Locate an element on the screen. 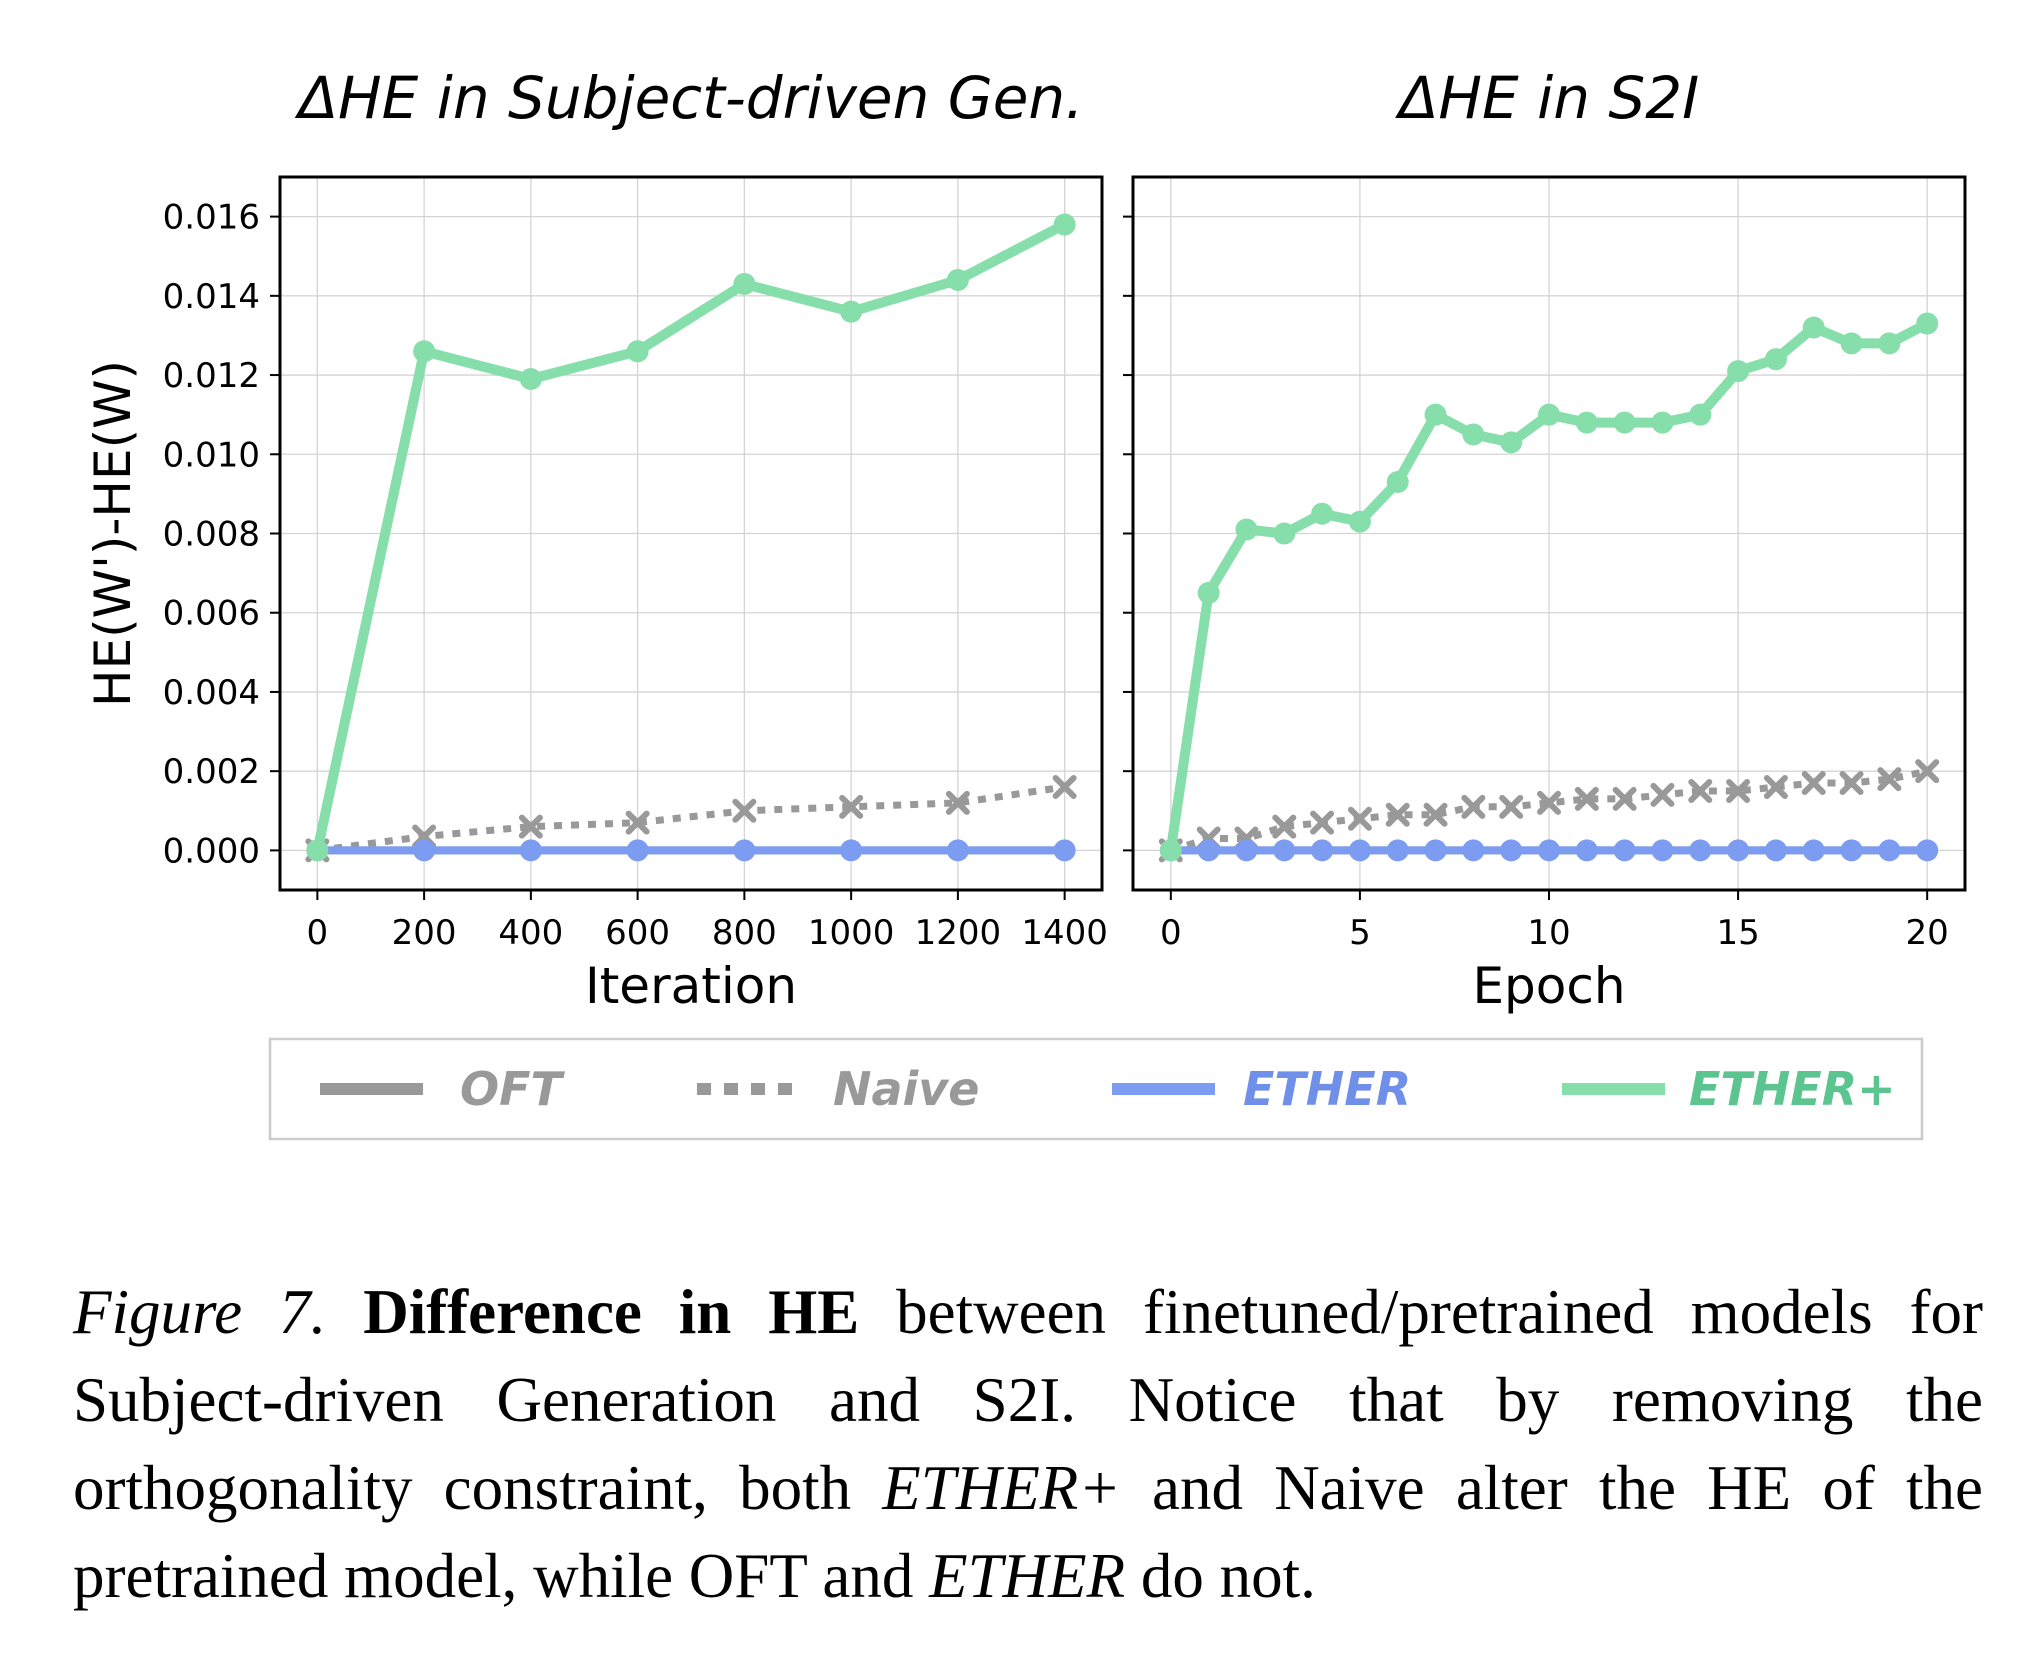 The height and width of the screenshot is (1674, 2035). y-axis-label: HE(W')-HE(W) is located at coordinates (113, 533).